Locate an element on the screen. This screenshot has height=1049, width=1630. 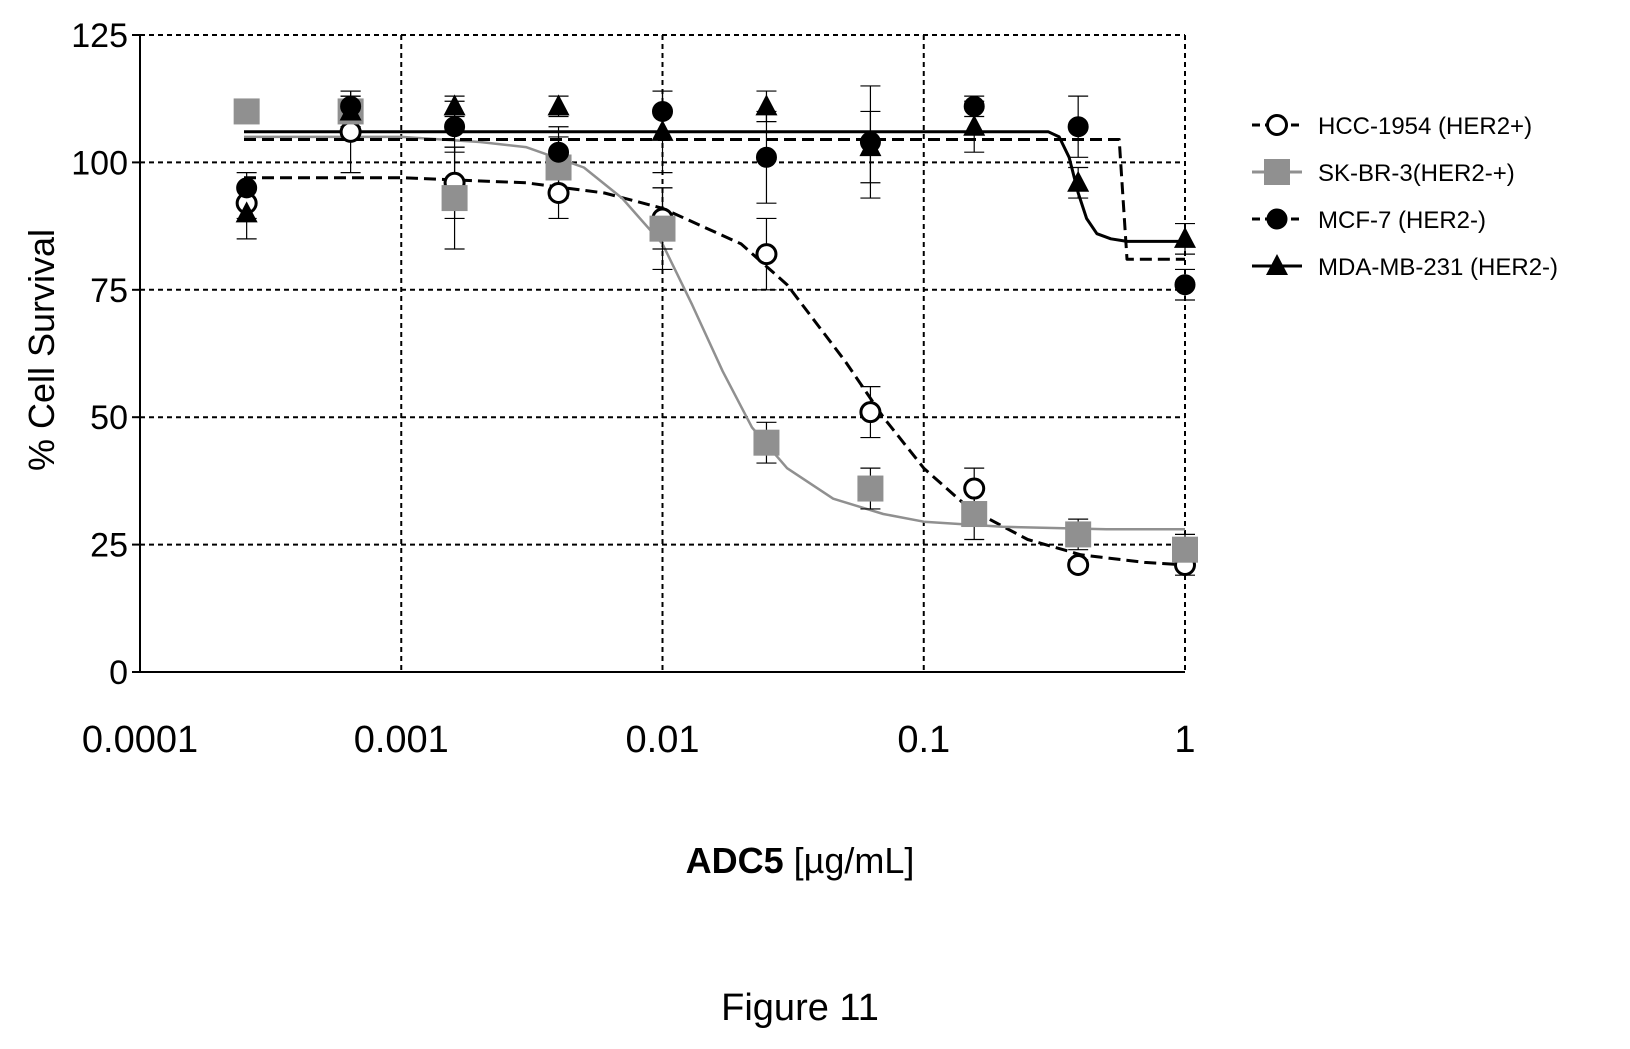
y-tick-label: 25 is located at coordinates (109, 546).